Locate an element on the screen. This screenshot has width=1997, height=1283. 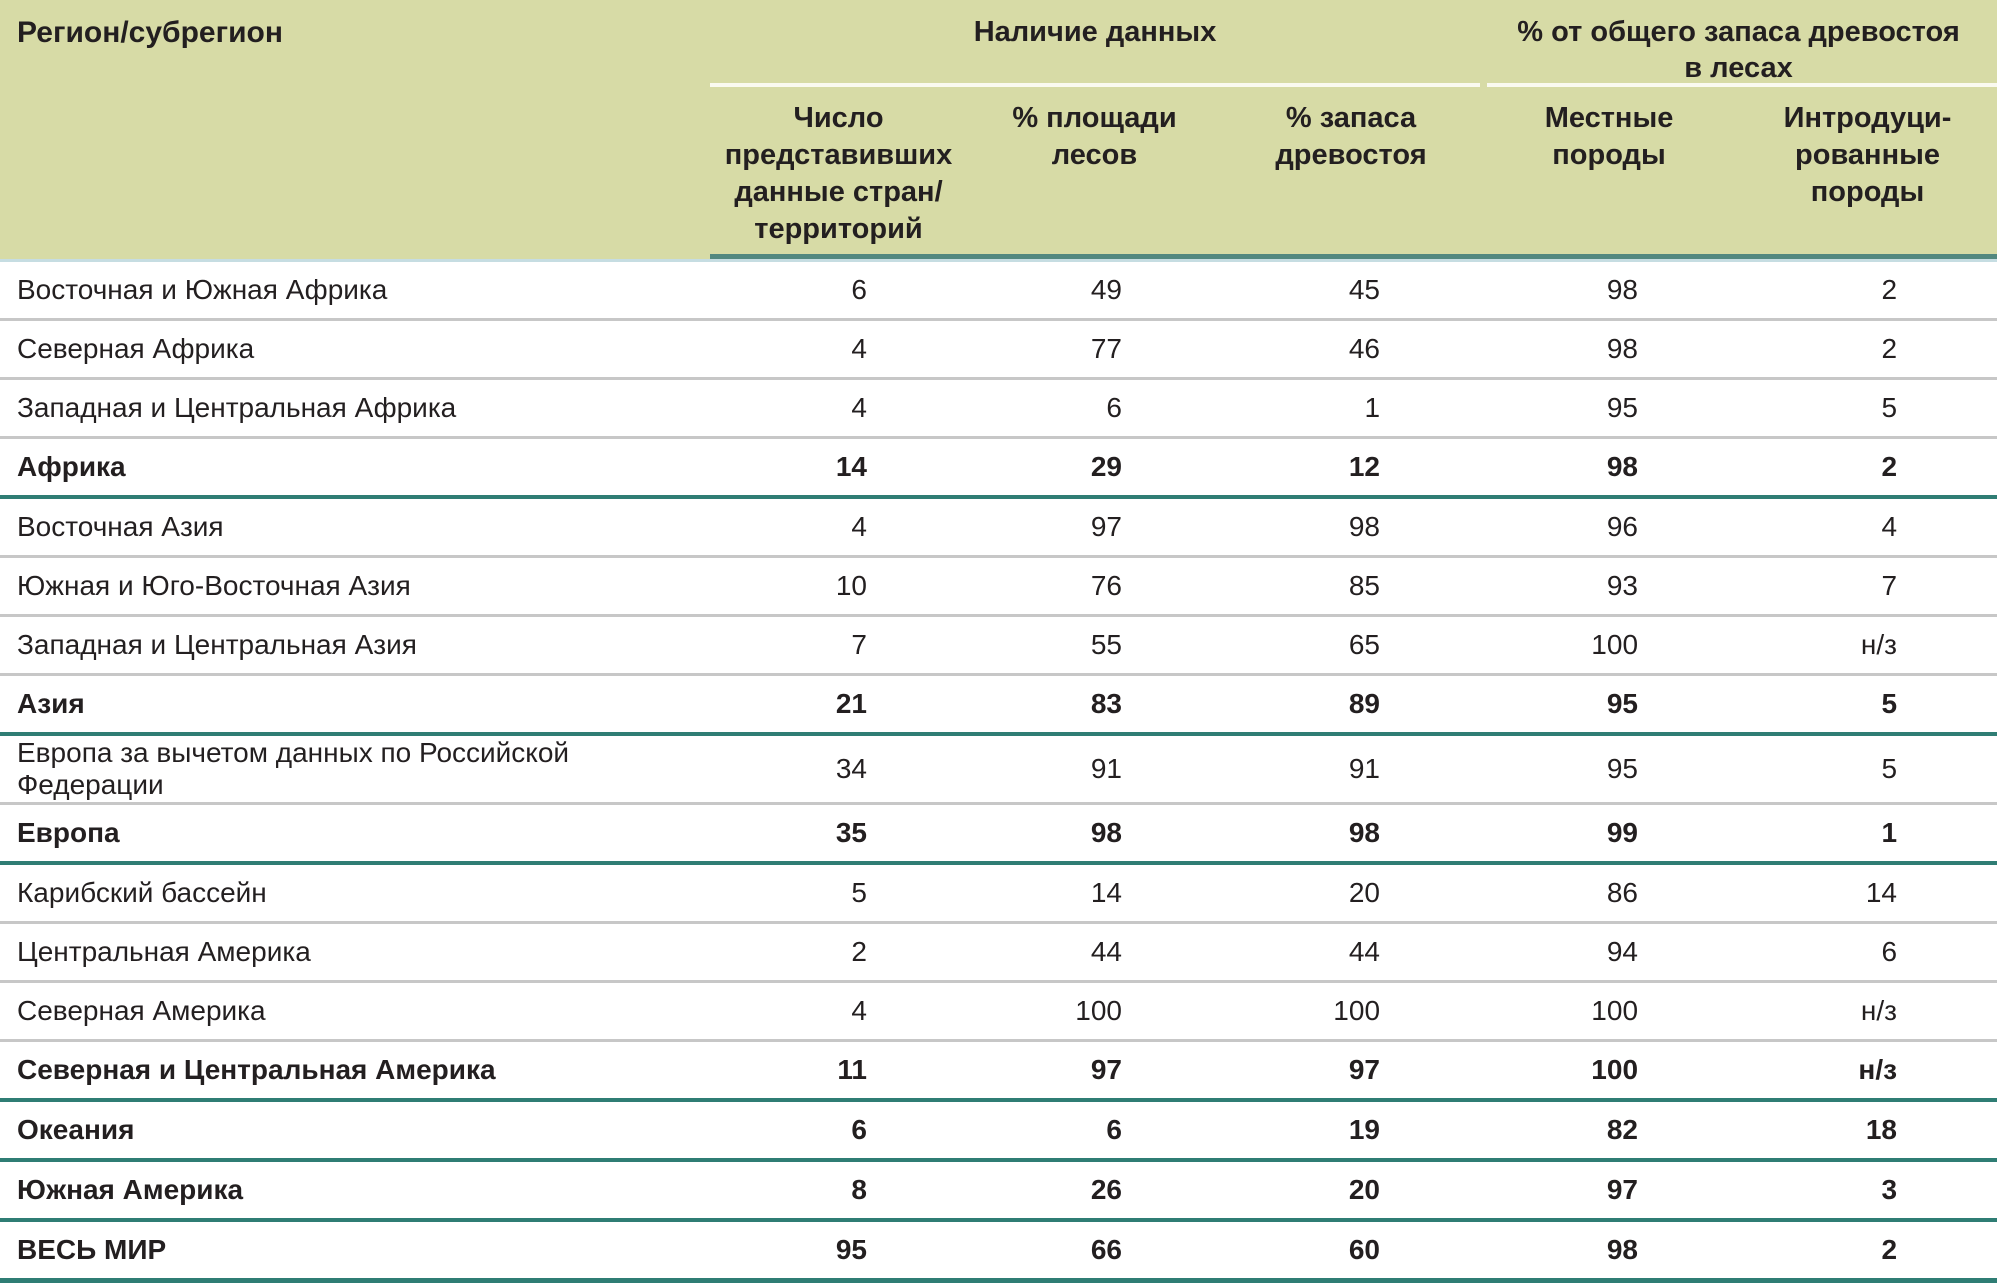
group-label: % от общего запаса древостоя в лесах is located at coordinates (1738, 50).